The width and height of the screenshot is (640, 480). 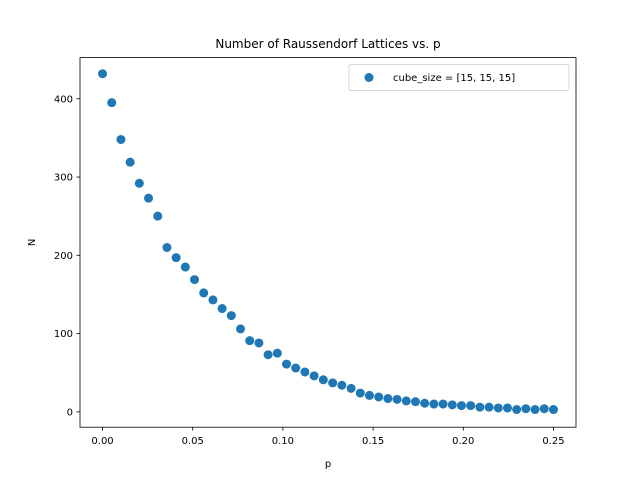 I want to click on legend-box, so click(x=459, y=77).